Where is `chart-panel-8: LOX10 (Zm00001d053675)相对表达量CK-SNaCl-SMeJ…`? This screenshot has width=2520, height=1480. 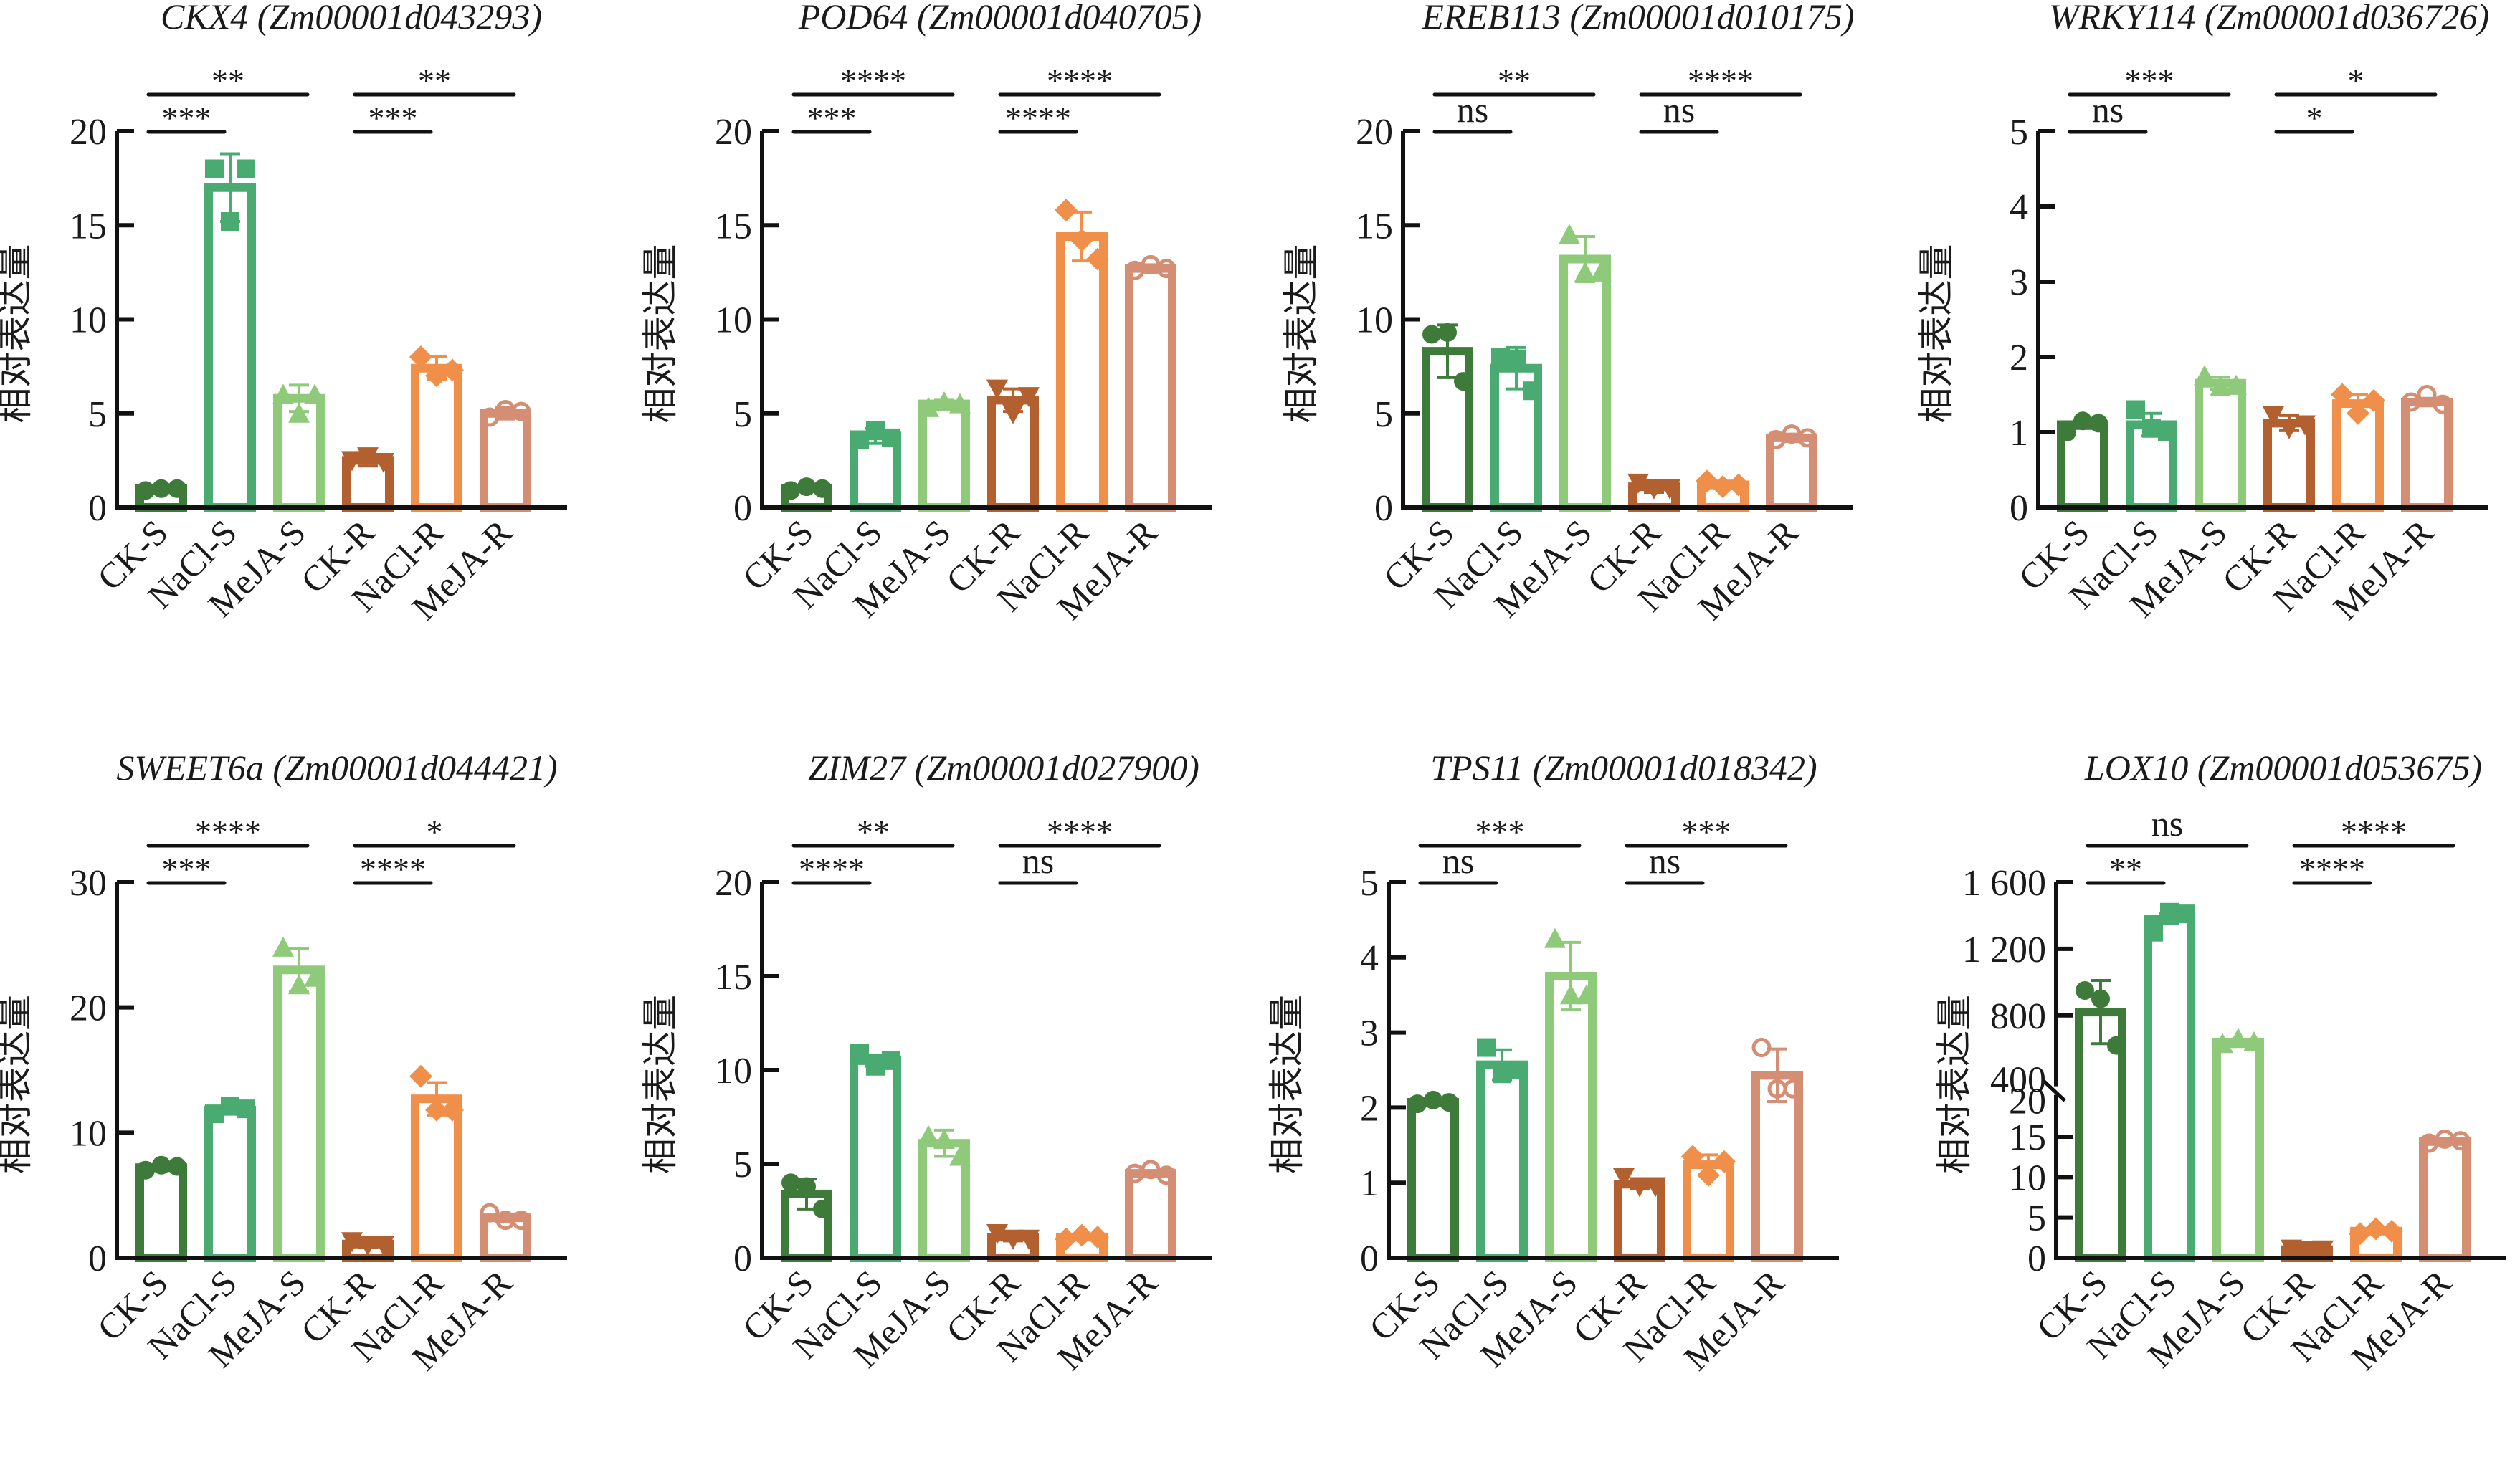
chart-panel-8: LOX10 (Zm00001d053675)相对表达量CK-SNaCl-SMeJ… is located at coordinates (2220, 1063).